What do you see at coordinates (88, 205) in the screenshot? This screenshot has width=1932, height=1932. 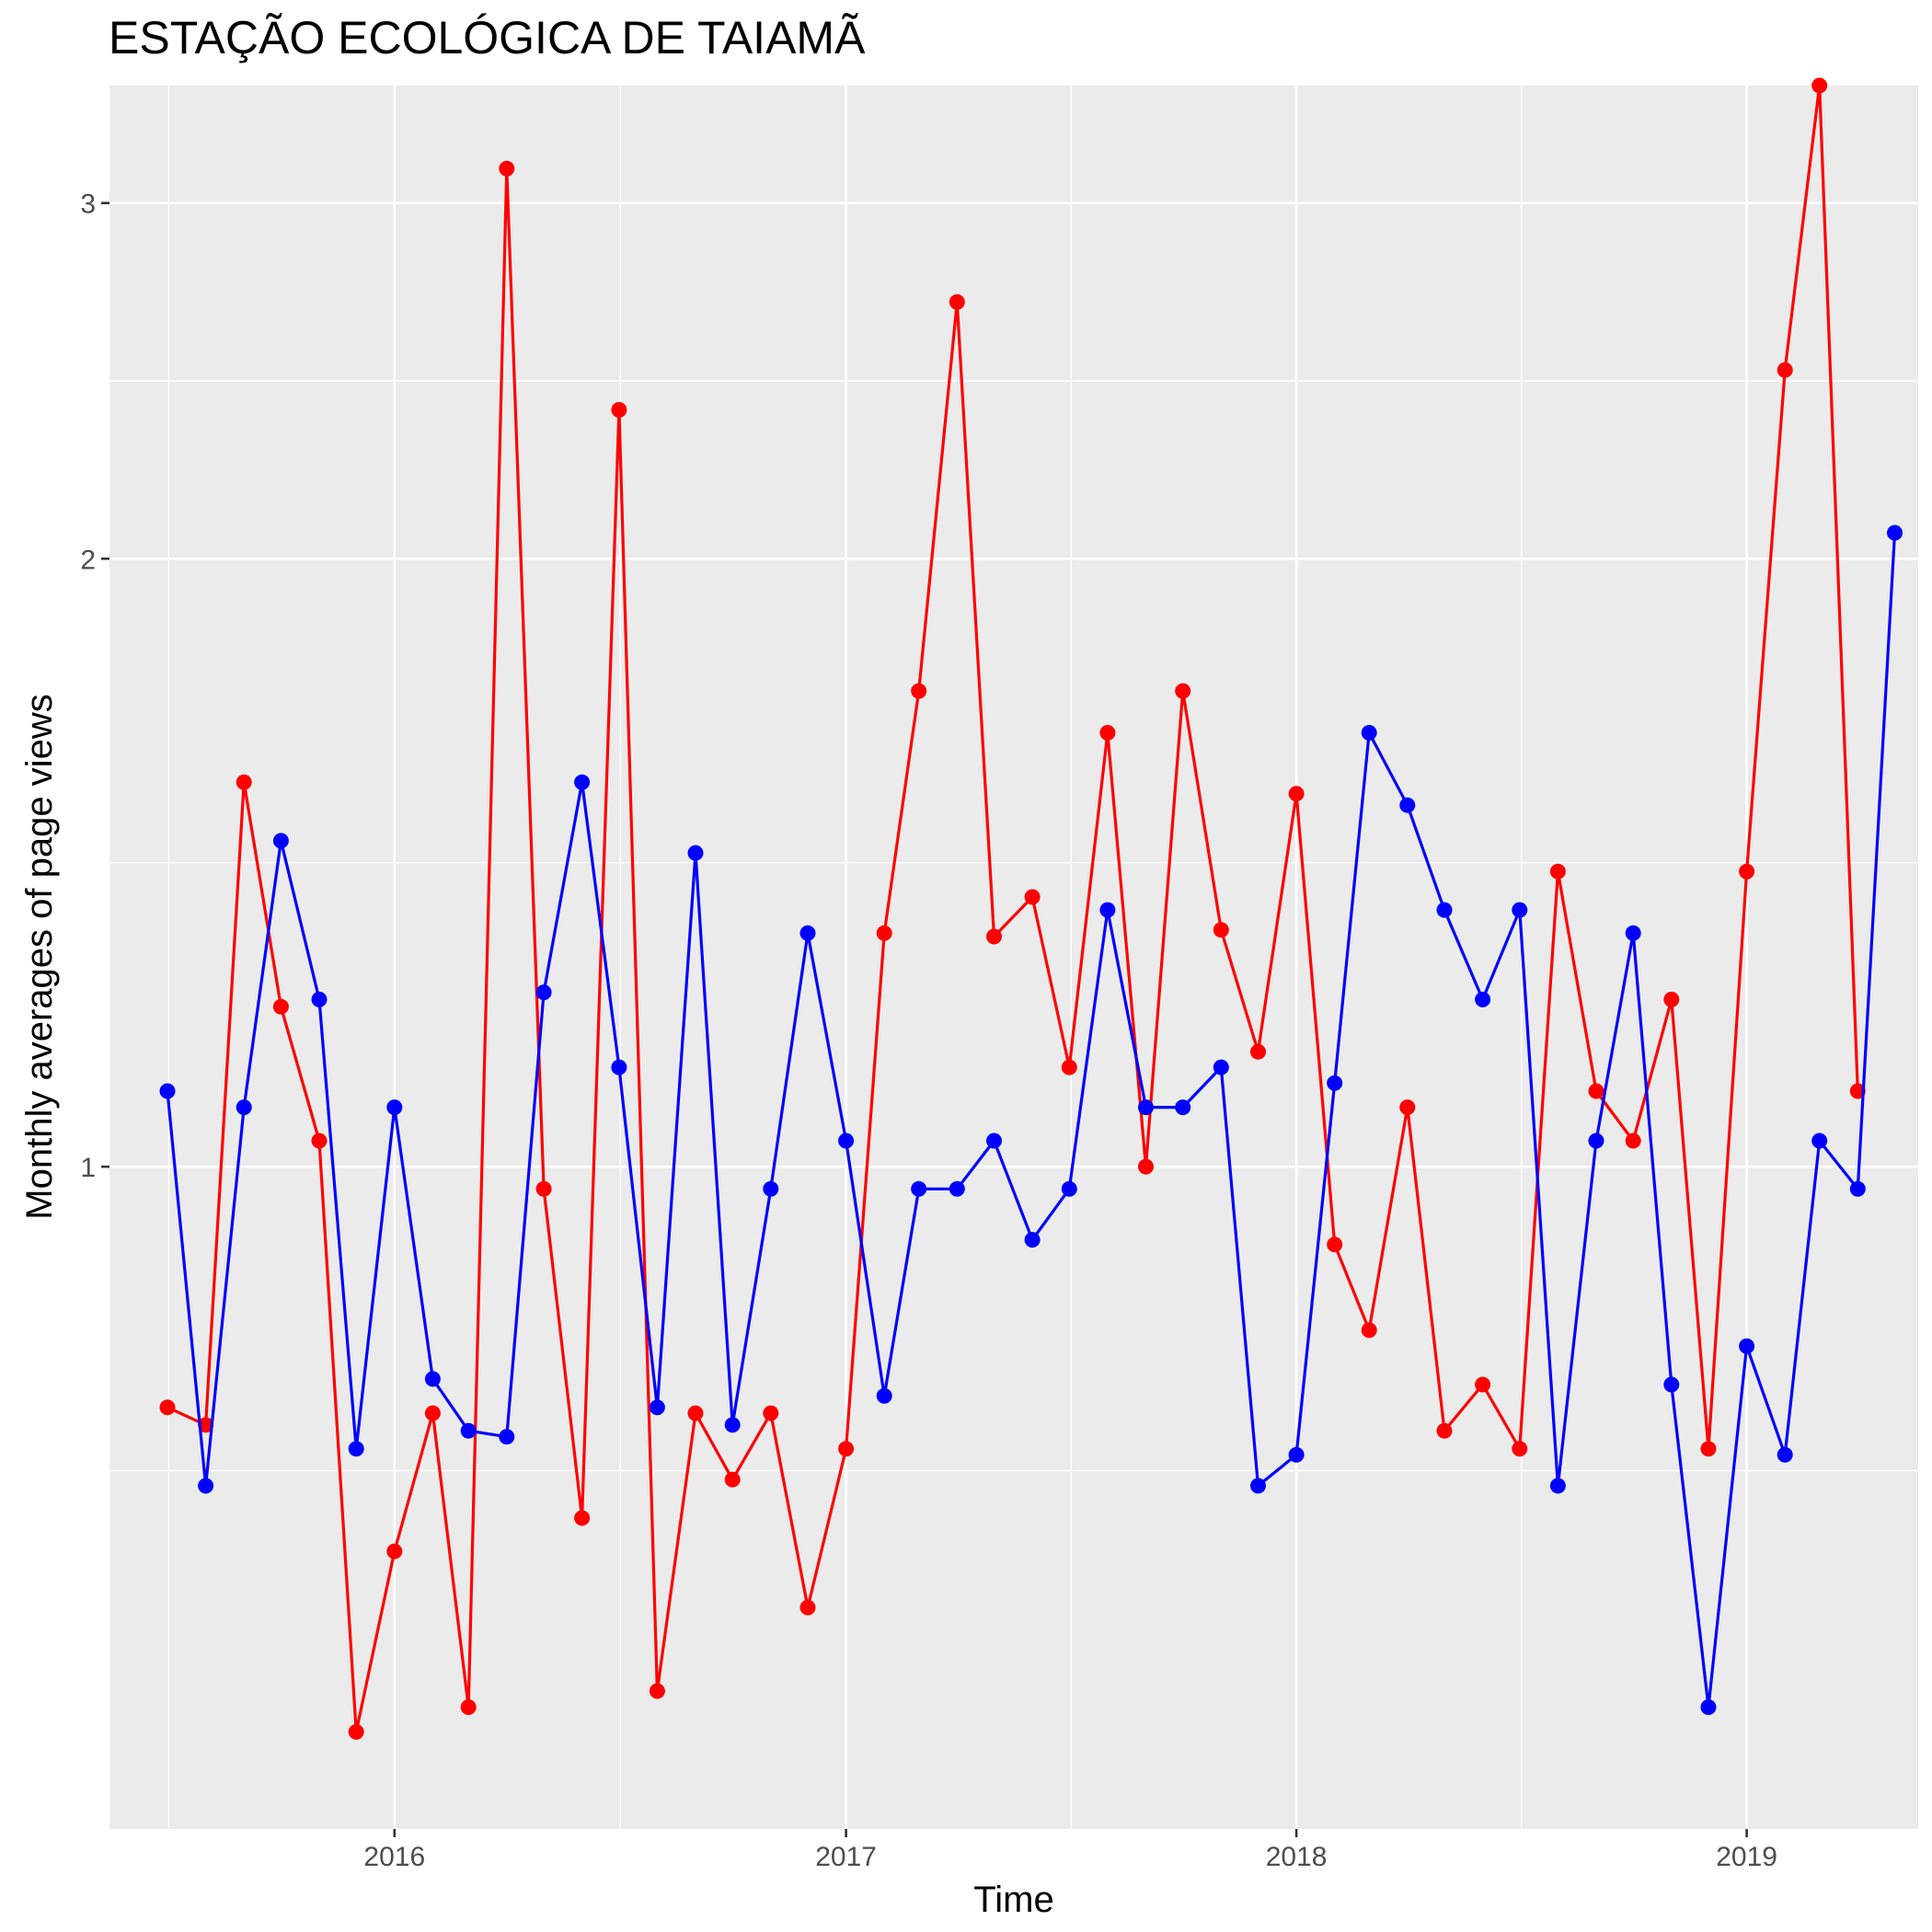 I see `y-tick-label: 3` at bounding box center [88, 205].